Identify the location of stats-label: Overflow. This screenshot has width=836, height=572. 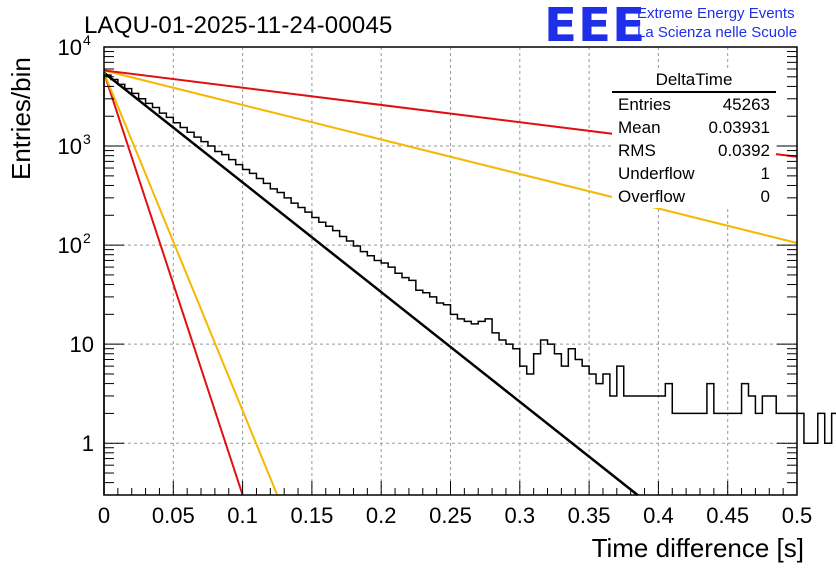
(652, 196).